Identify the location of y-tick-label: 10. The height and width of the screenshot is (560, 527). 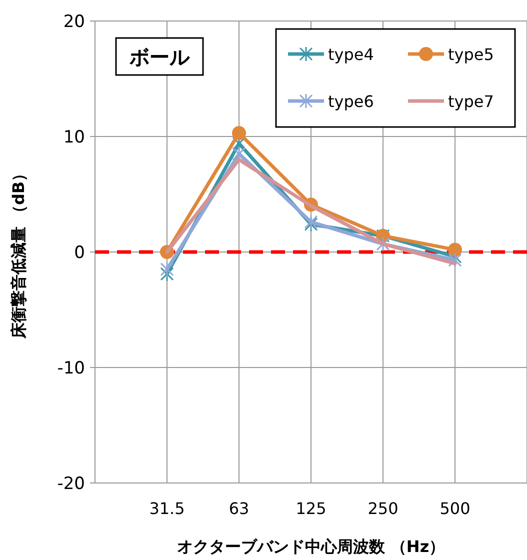
(74, 138).